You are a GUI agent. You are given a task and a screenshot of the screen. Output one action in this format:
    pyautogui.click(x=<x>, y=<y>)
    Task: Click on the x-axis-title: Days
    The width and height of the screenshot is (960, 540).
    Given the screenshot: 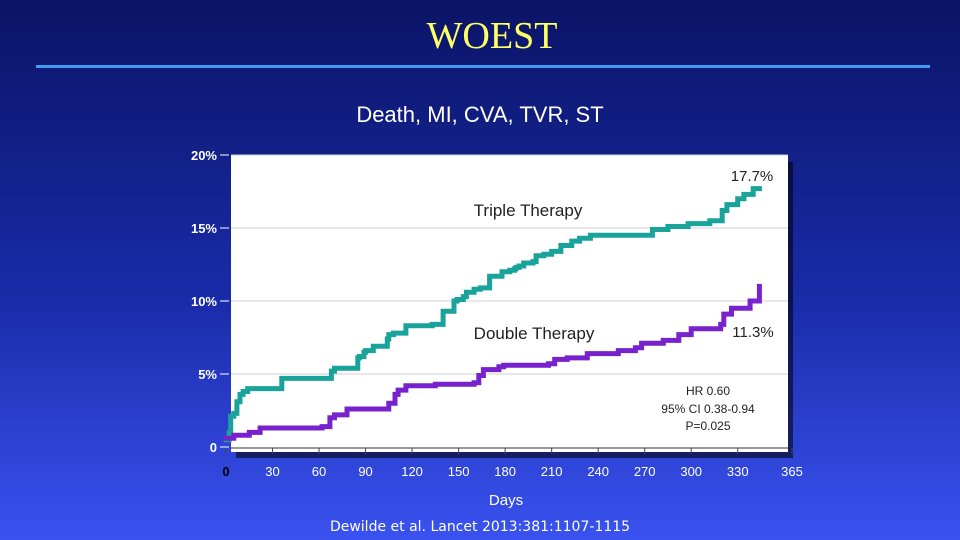 What is the action you would take?
    pyautogui.click(x=506, y=500)
    